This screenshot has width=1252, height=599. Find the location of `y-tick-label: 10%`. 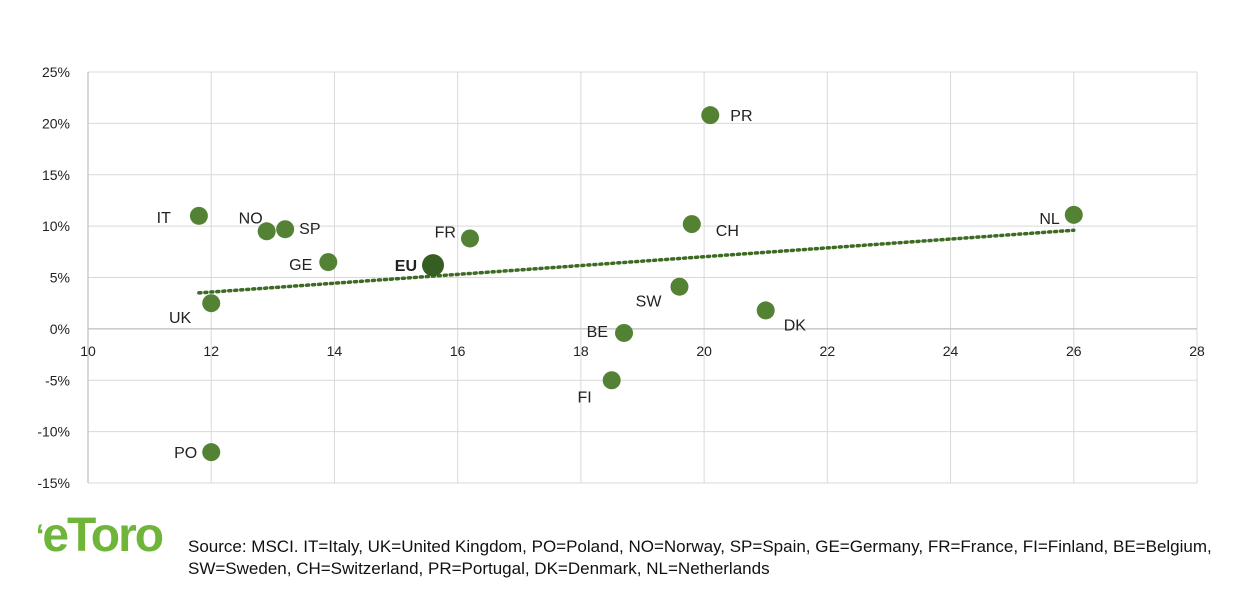

y-tick-label: 10% is located at coordinates (56, 226).